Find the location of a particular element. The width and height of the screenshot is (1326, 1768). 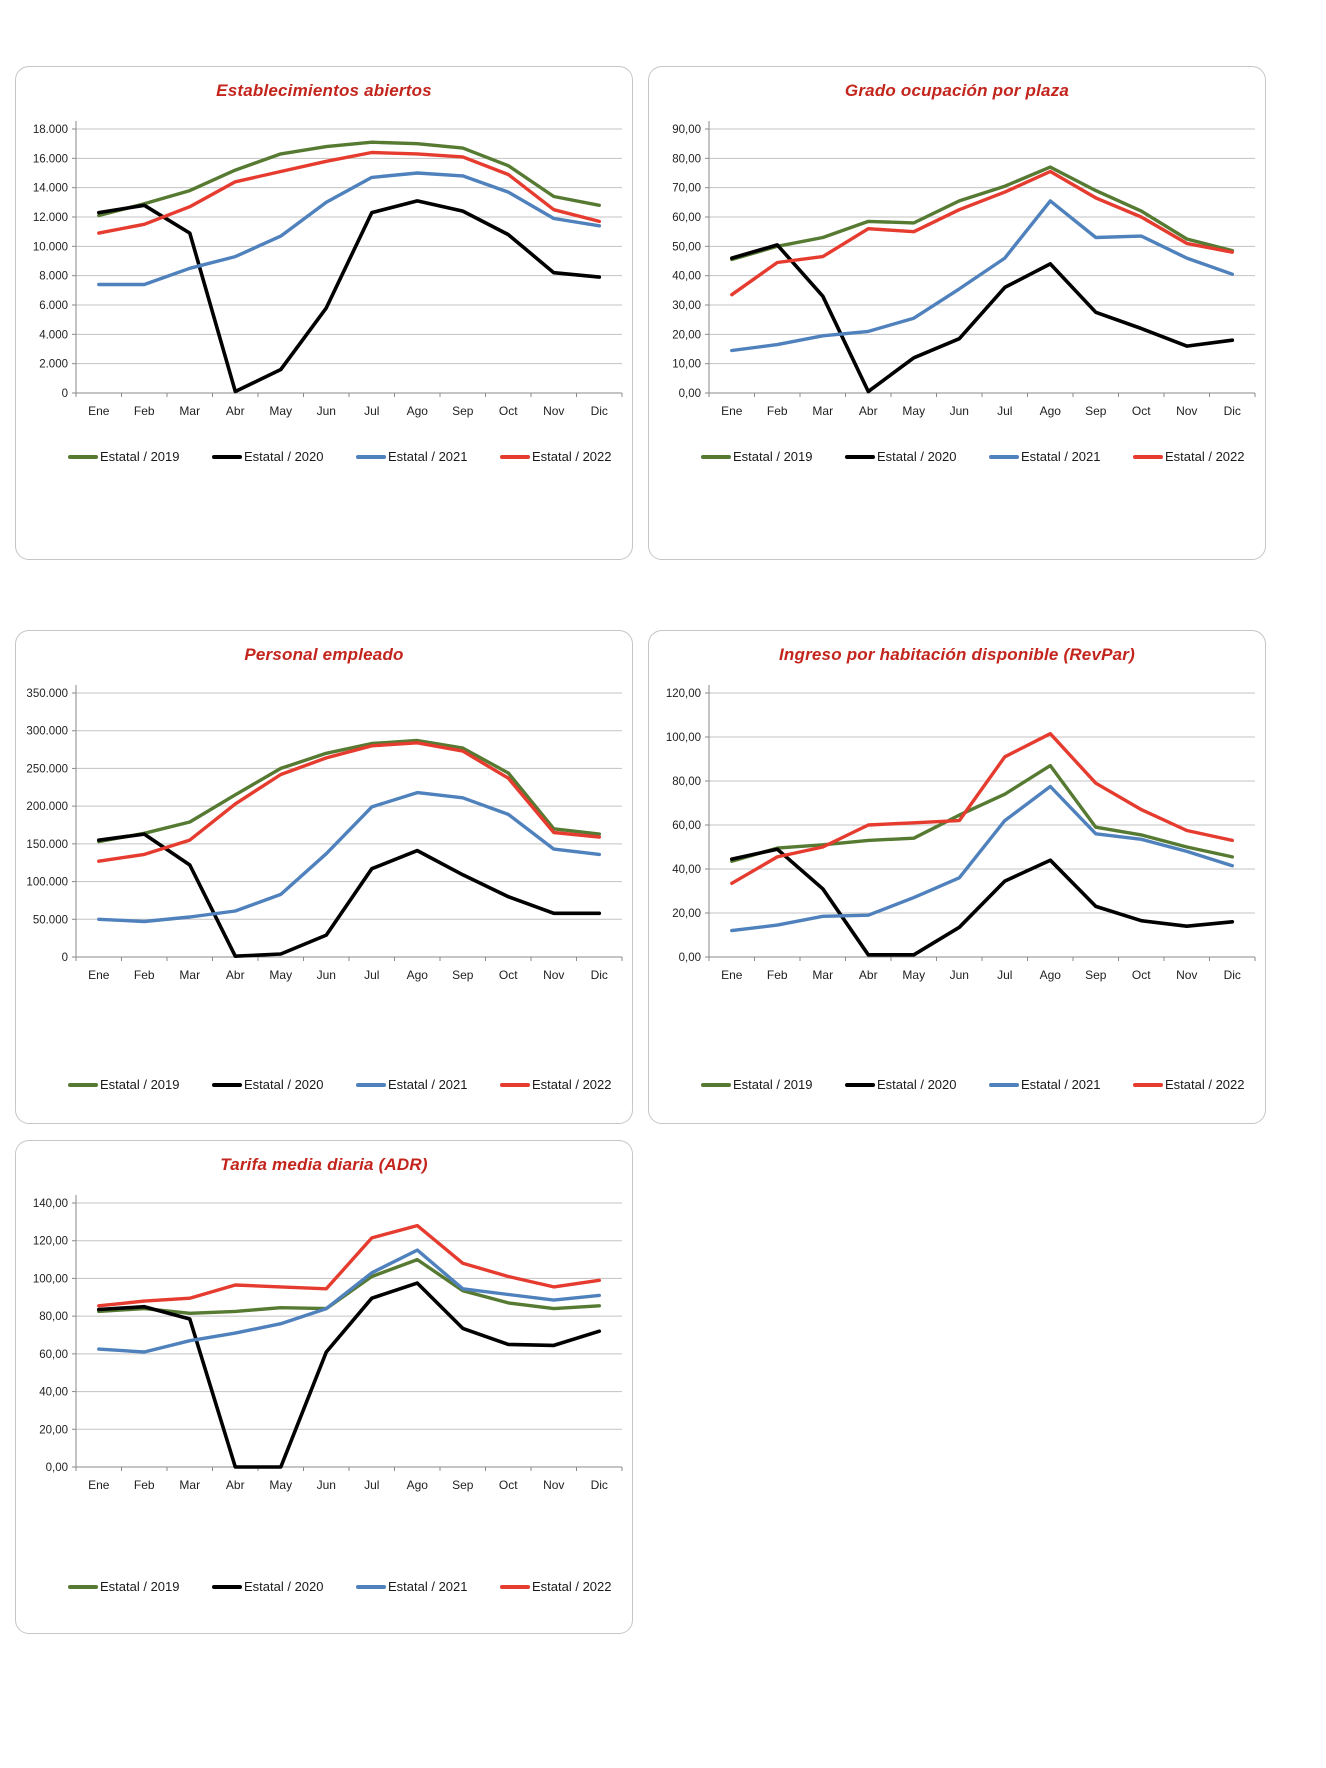

chart-title: Tarifa media diaria (ADR) is located at coordinates (324, 1164).